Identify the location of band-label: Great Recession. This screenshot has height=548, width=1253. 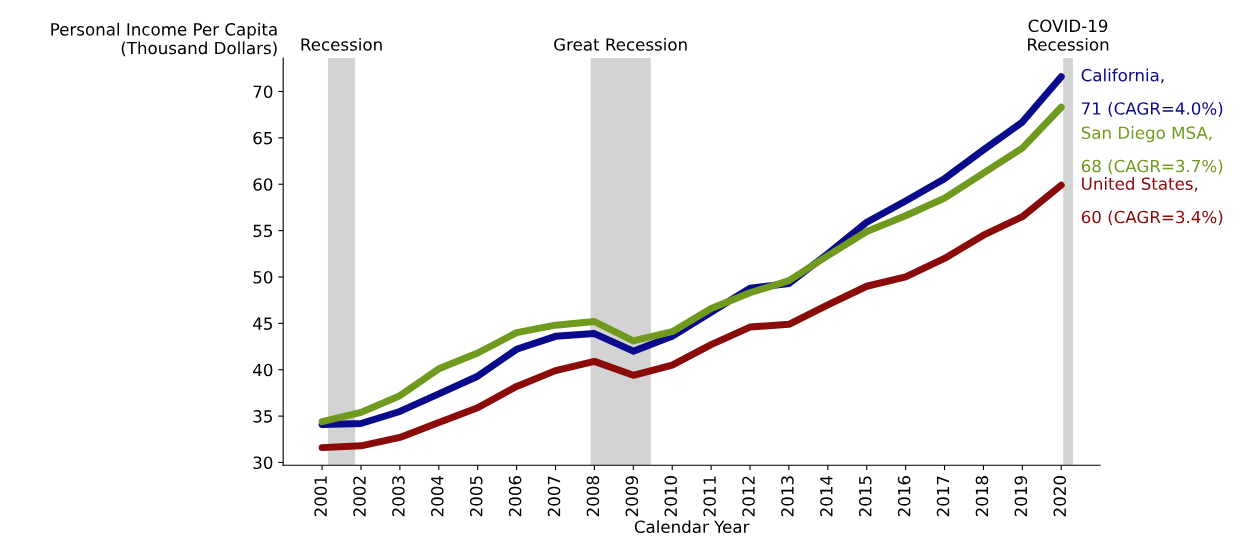
(620, 44).